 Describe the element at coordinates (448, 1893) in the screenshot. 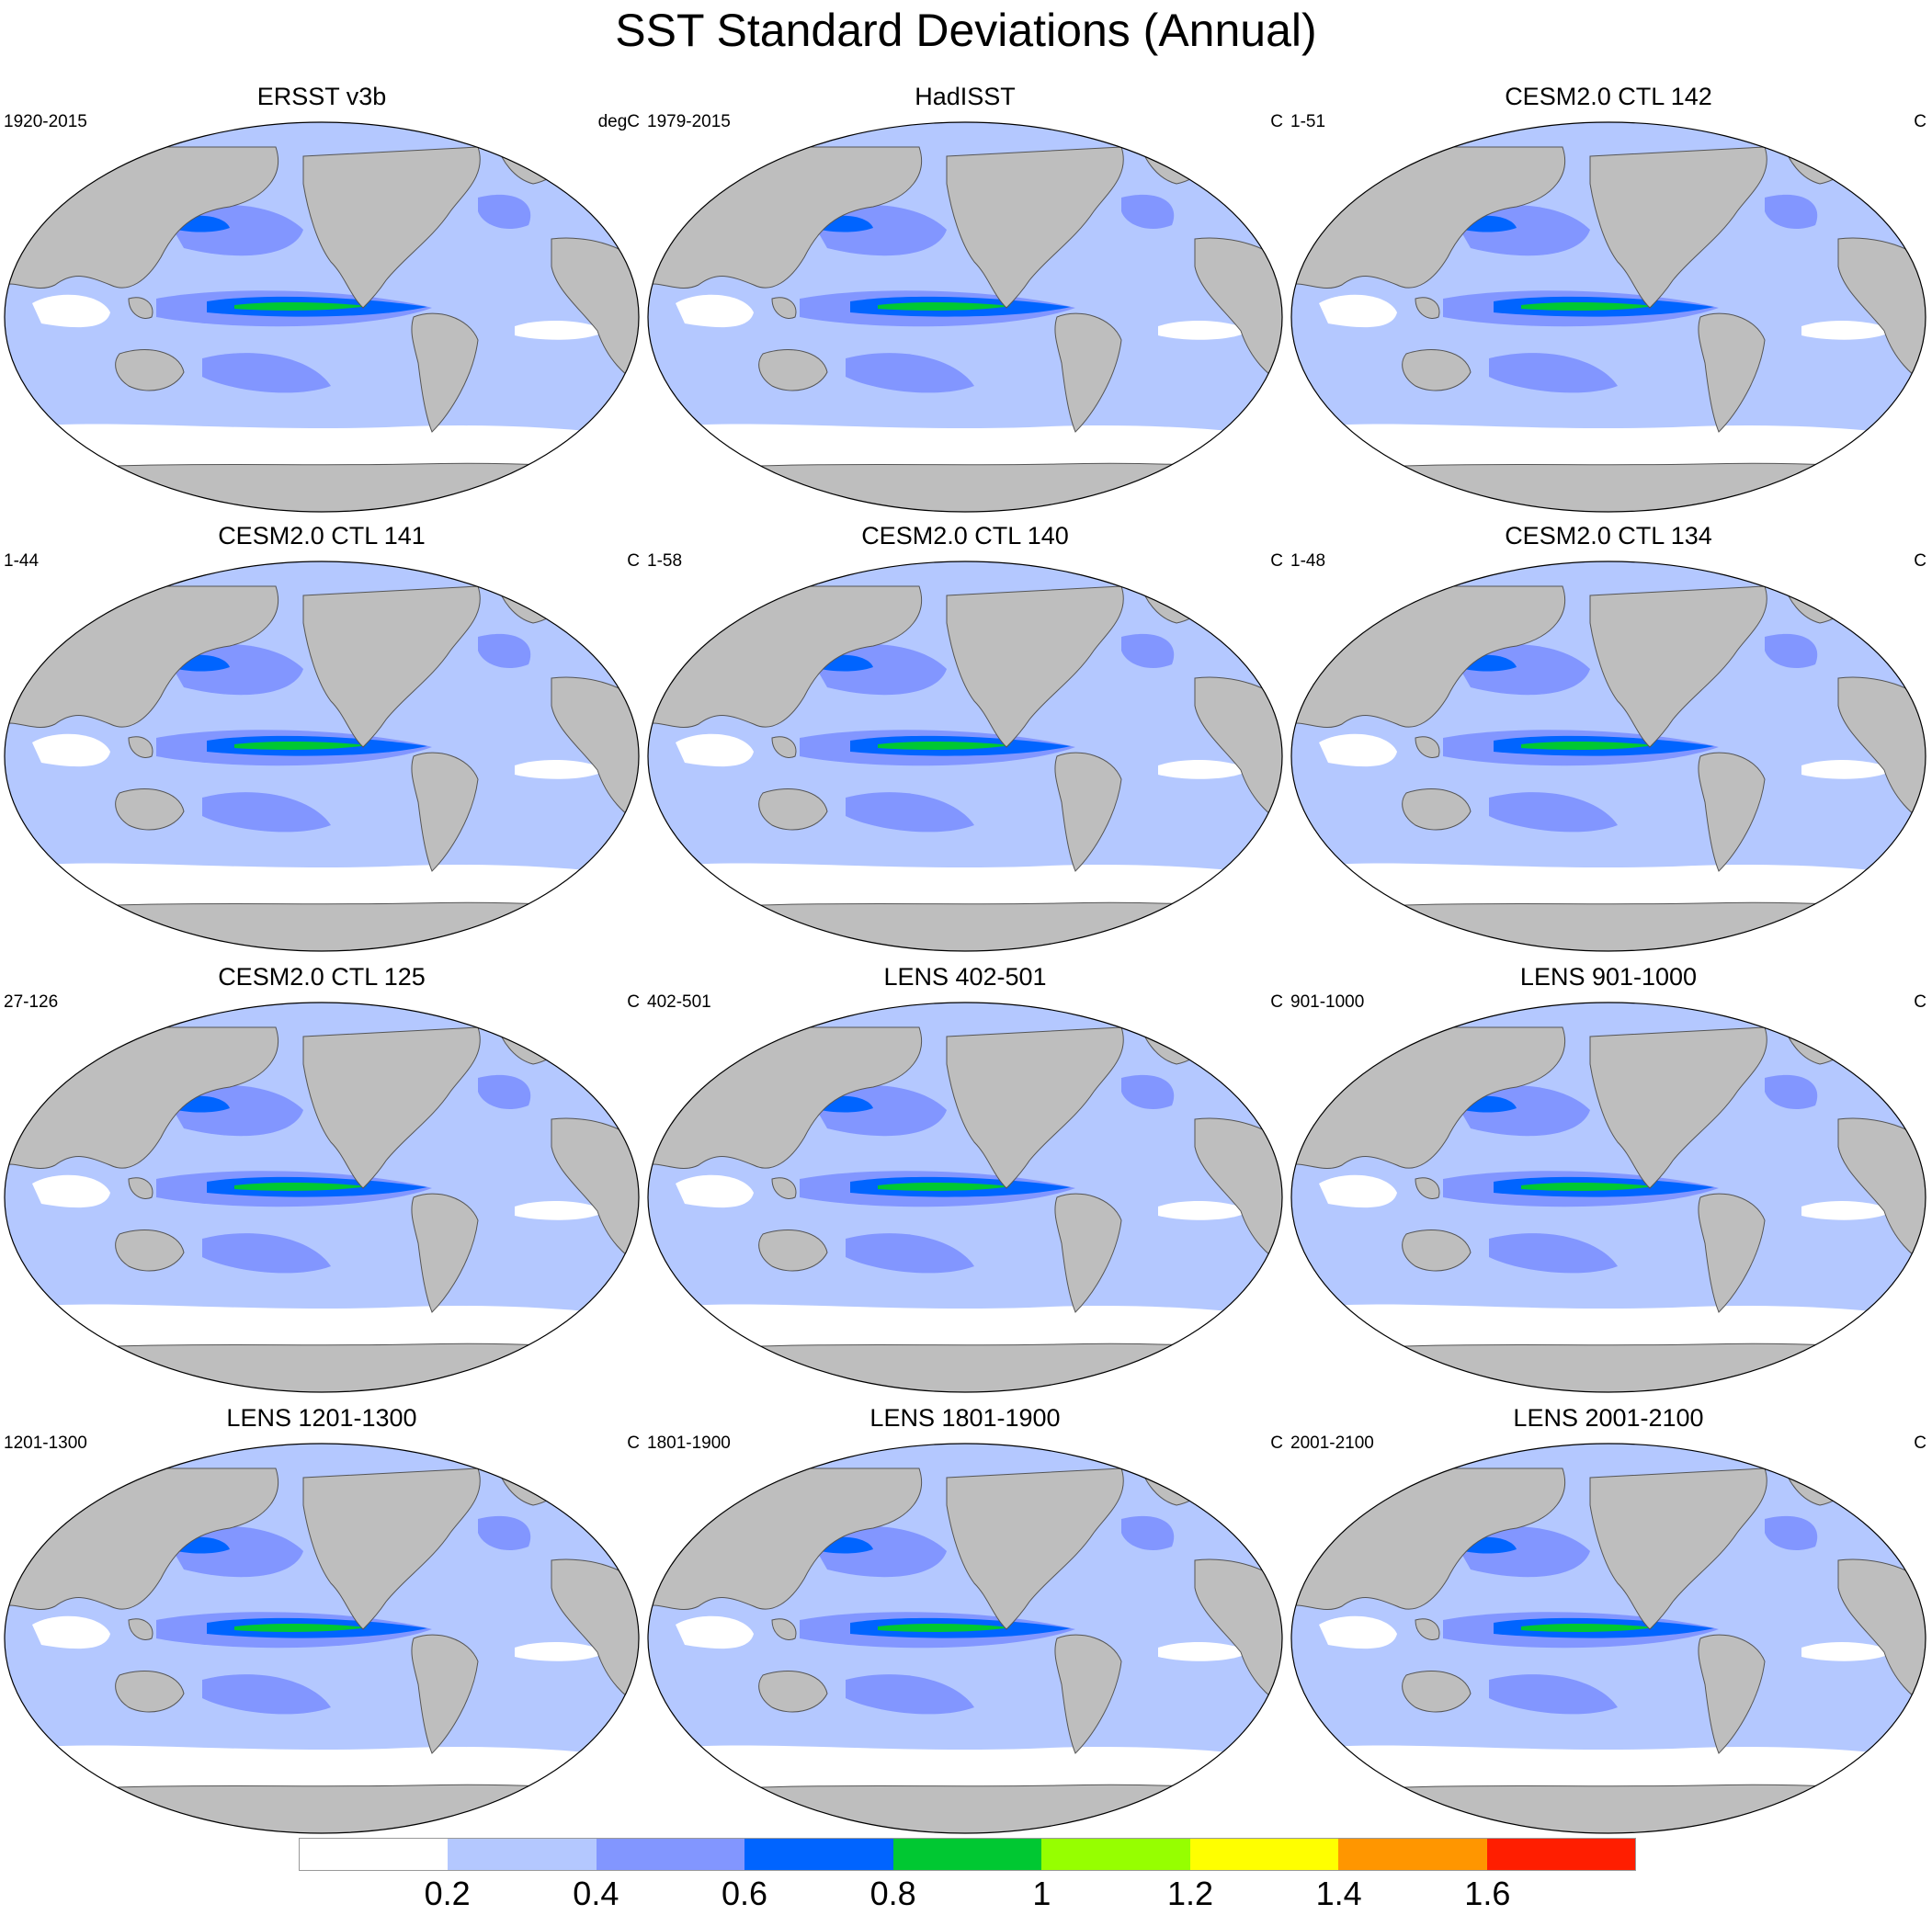

I see `colorbar-tick-label: 0.2` at that location.